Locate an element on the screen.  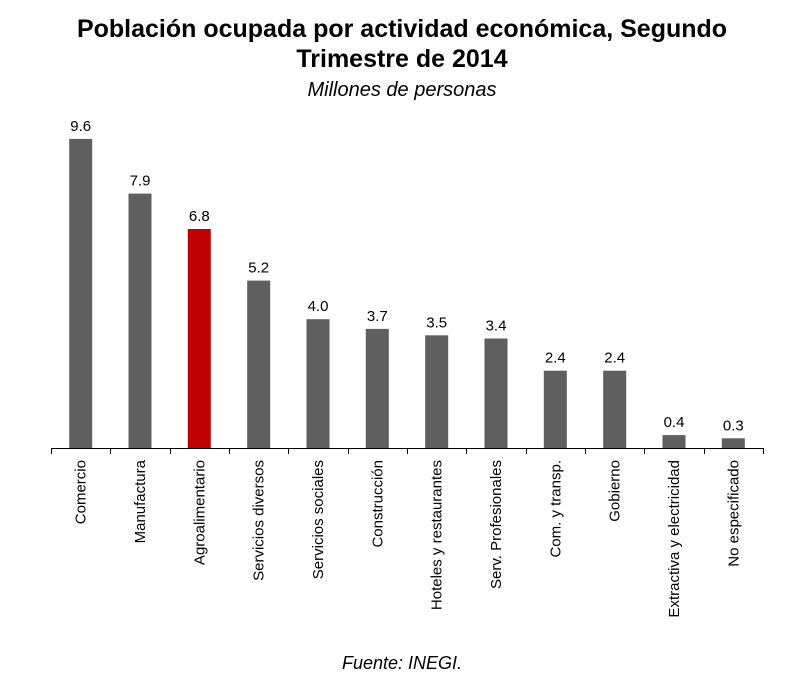
category-label: Servicios diversos is located at coordinates (259, 520).